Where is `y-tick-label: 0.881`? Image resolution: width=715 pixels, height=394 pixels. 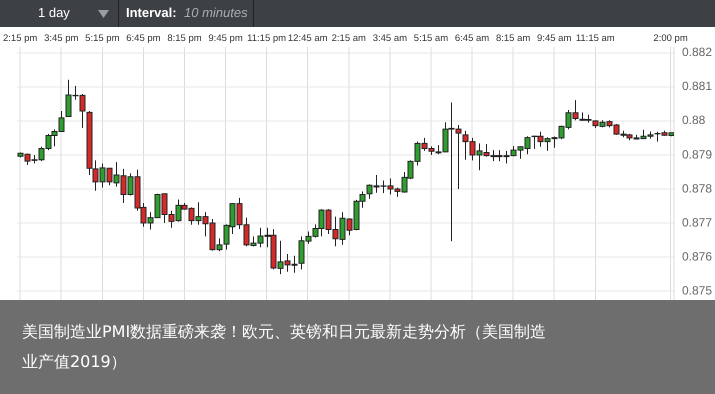 y-tick-label: 0.881 is located at coordinates (697, 86).